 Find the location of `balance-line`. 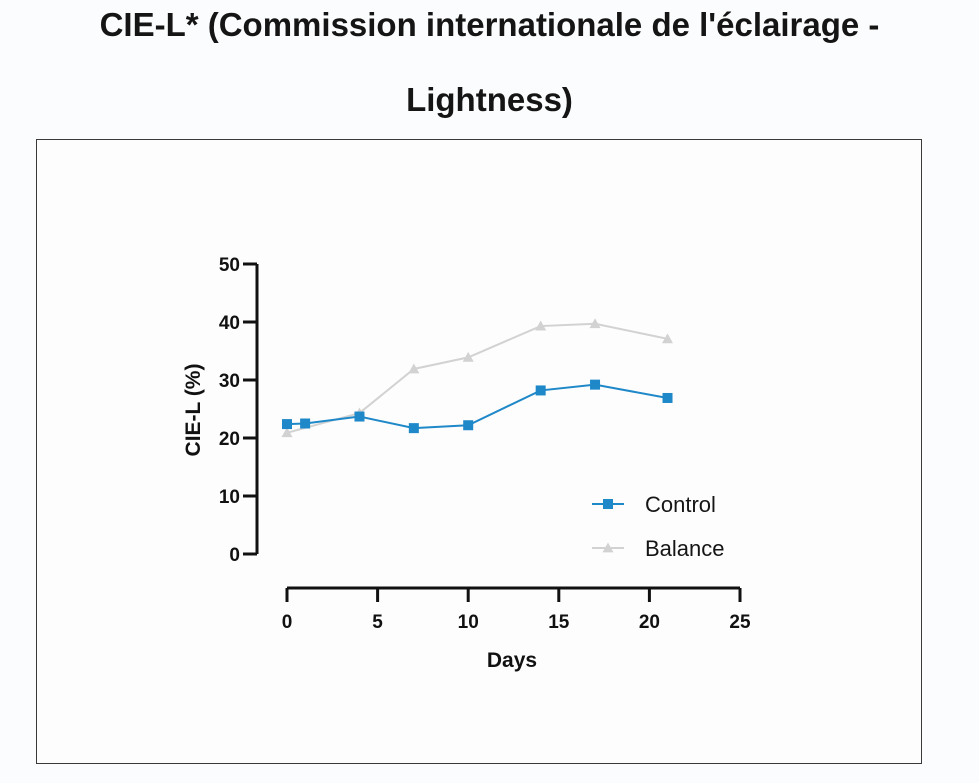

balance-line is located at coordinates (477, 378).